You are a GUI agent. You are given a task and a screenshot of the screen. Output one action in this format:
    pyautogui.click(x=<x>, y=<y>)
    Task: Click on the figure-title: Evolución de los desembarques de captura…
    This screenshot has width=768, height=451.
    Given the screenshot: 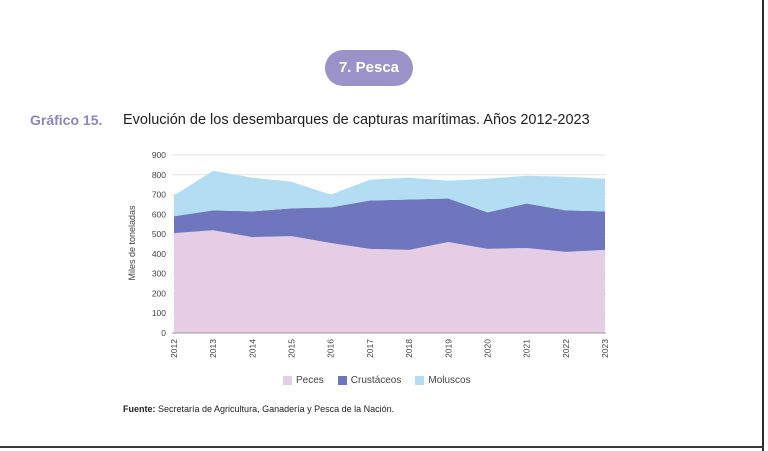 What is the action you would take?
    pyautogui.click(x=356, y=120)
    